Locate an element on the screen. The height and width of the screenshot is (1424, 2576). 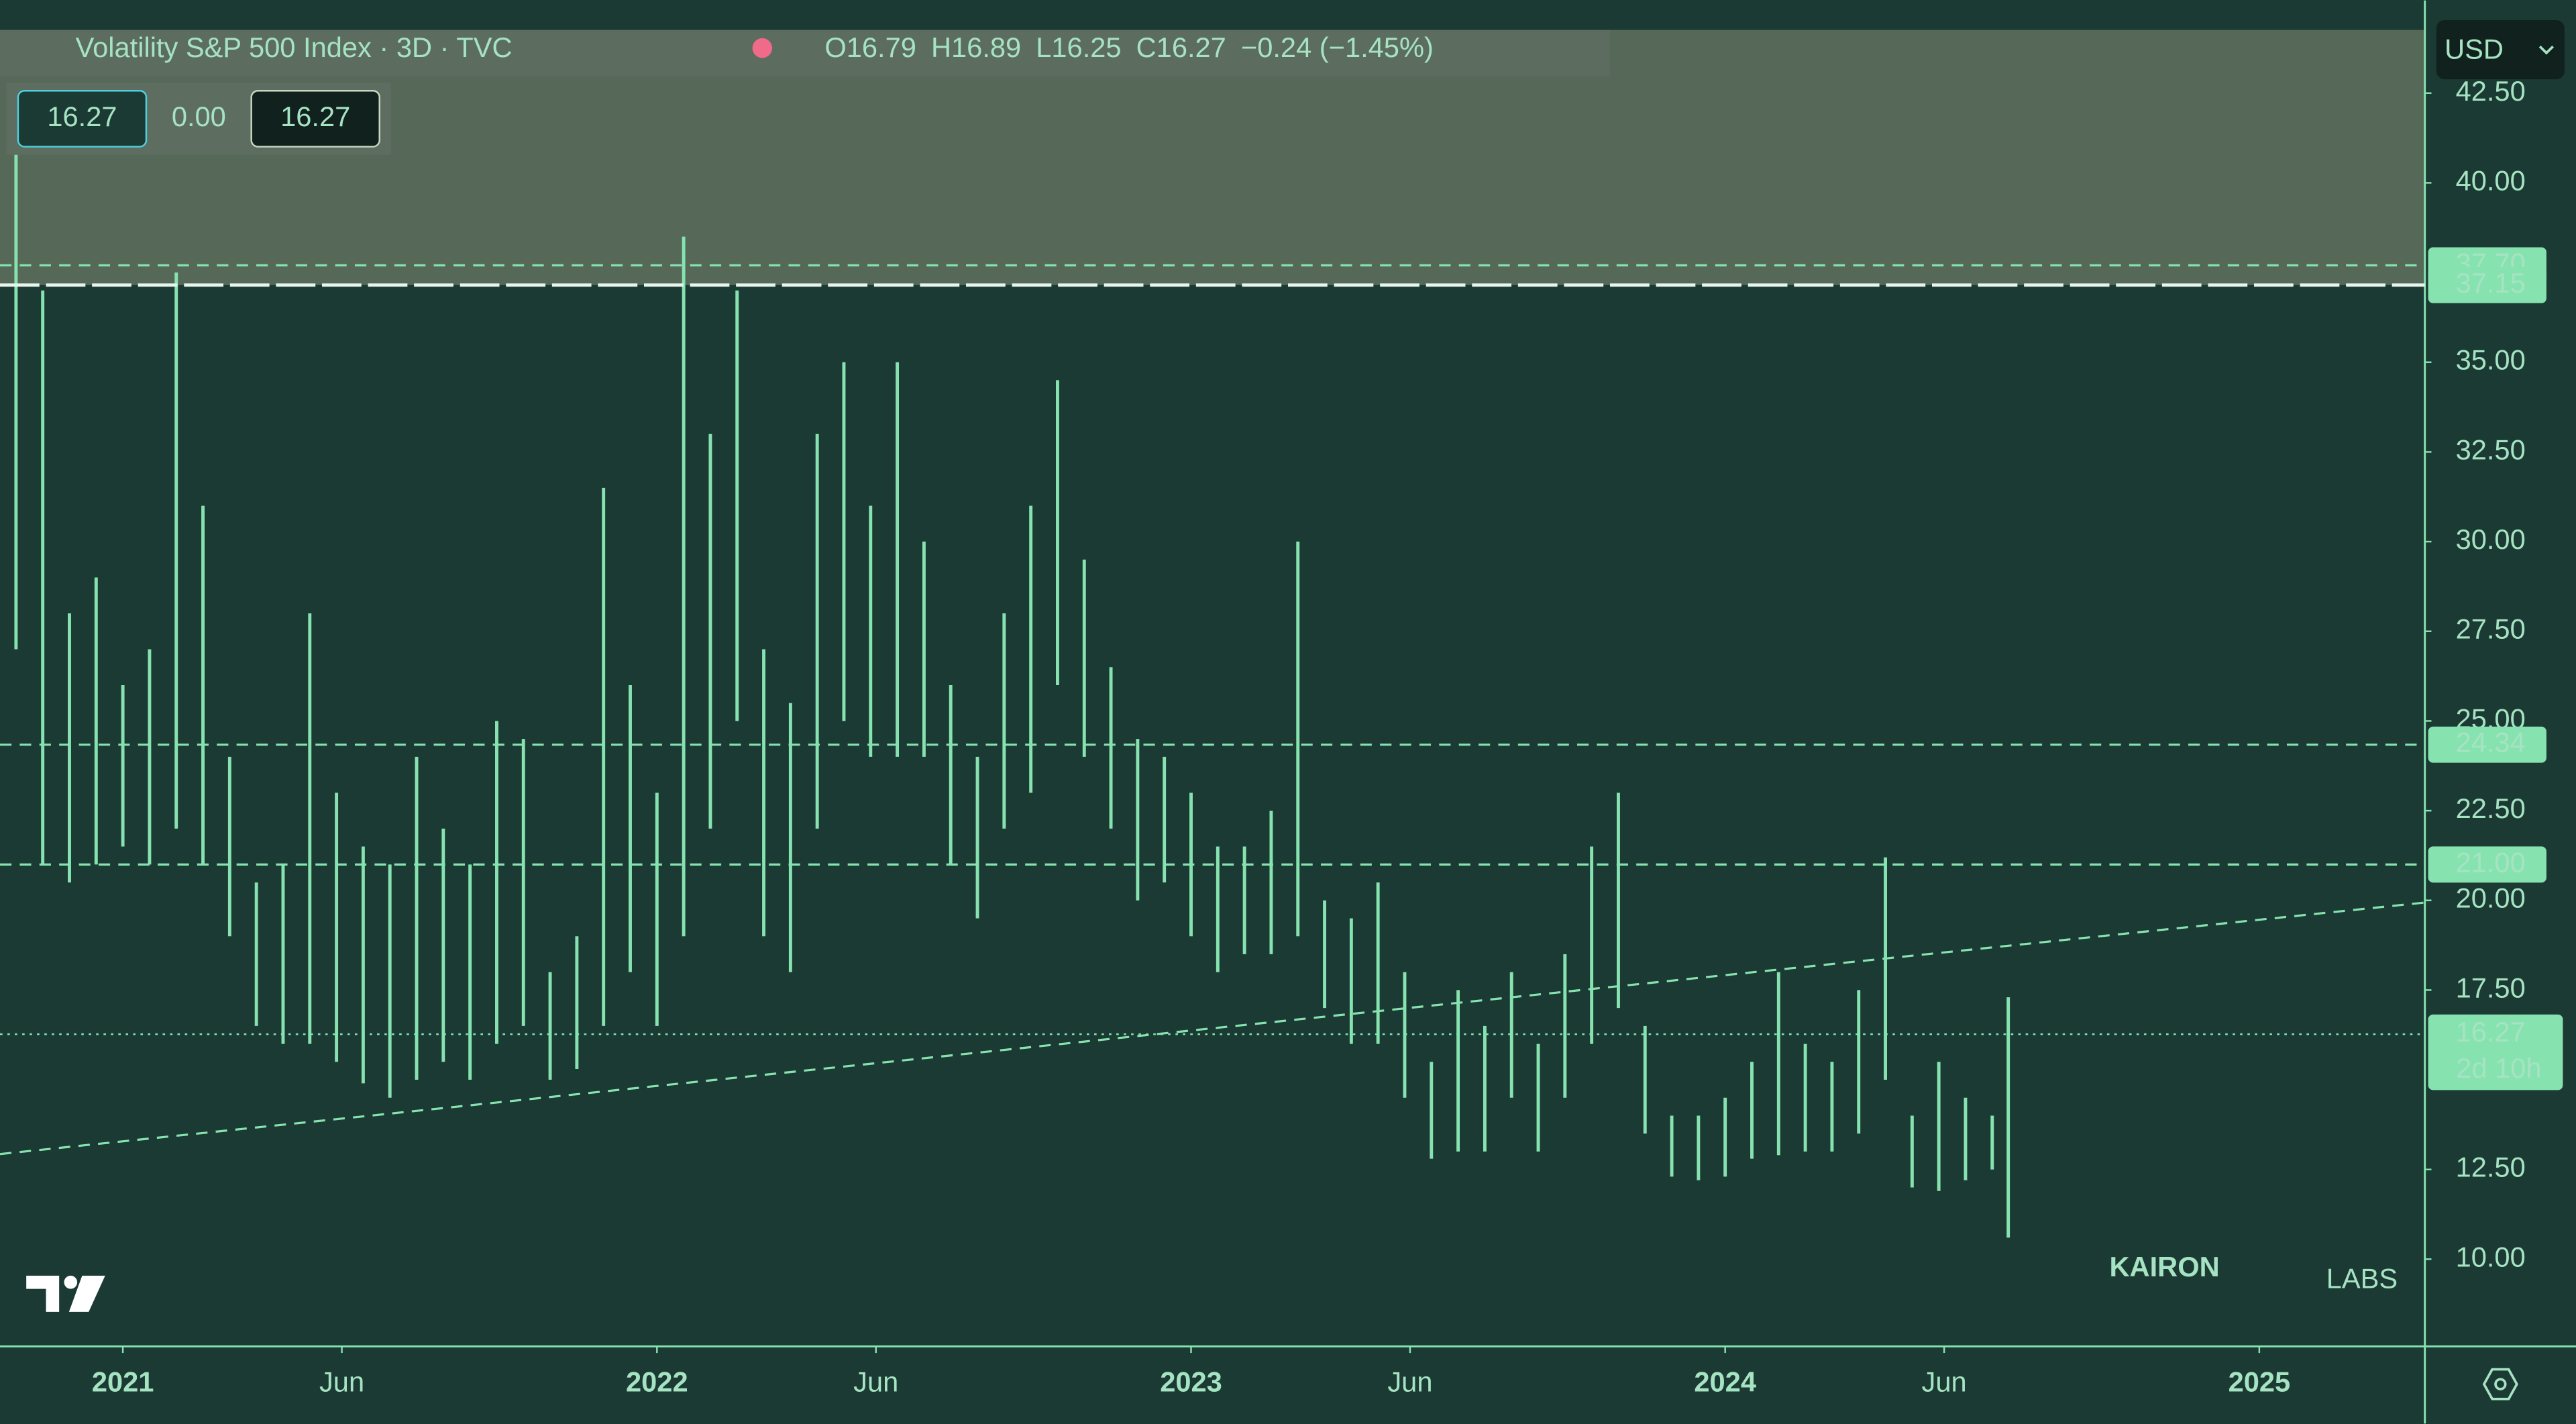
y-tick-label: 40.00 is located at coordinates (2491, 180).